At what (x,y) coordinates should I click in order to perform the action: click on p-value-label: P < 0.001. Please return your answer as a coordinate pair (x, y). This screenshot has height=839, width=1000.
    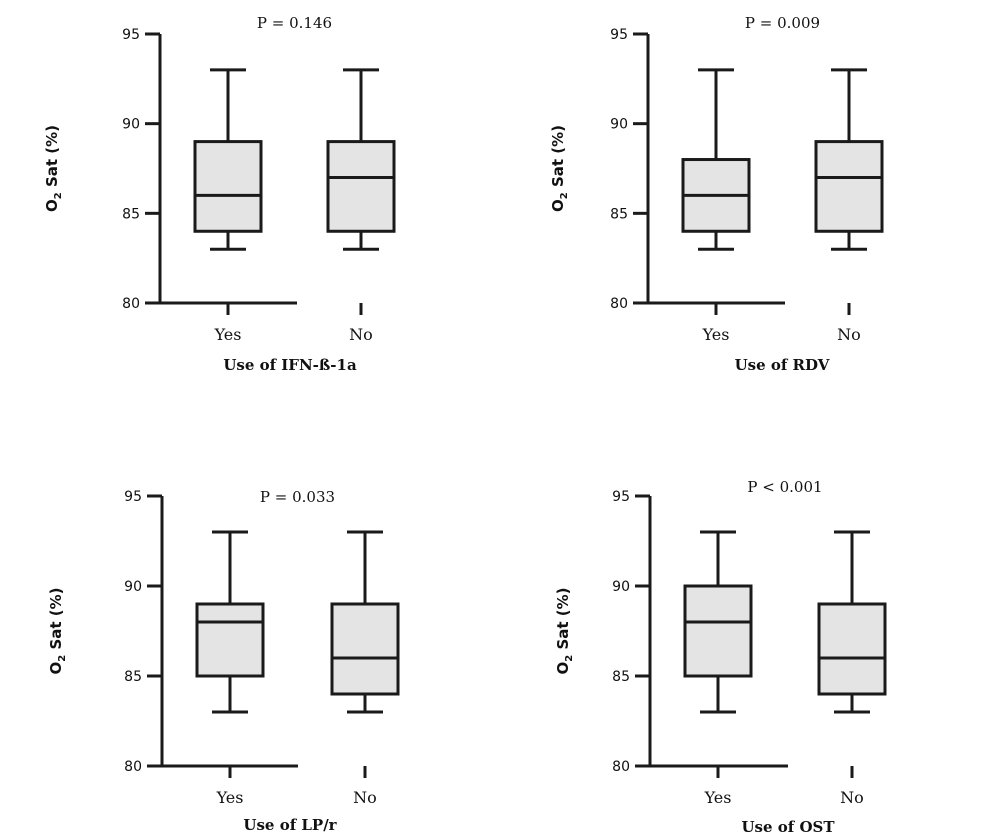
    Looking at the image, I should click on (784, 487).